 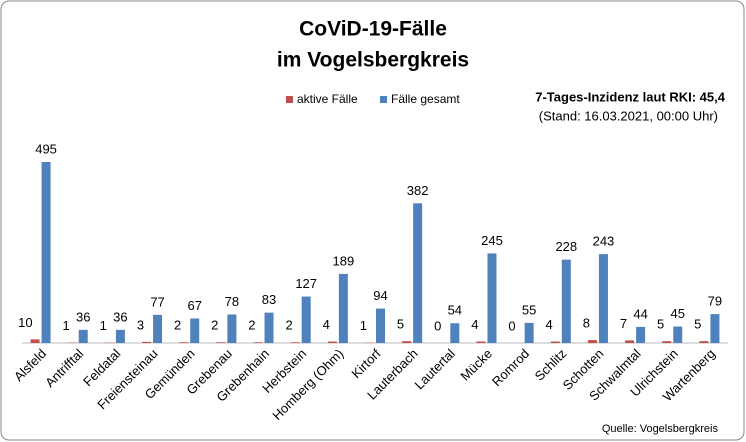 What do you see at coordinates (529, 309) in the screenshot?
I see `data-label: 55` at bounding box center [529, 309].